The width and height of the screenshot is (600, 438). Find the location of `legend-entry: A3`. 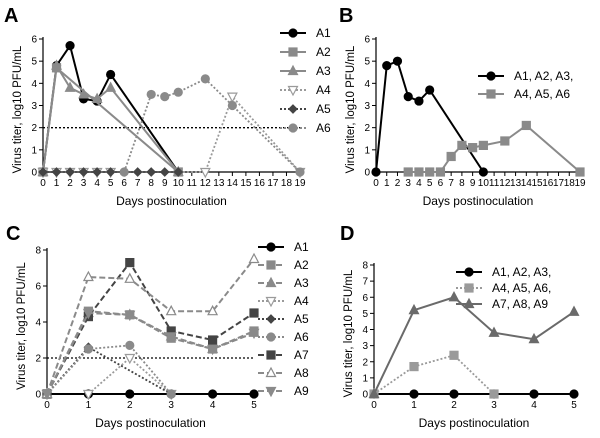

legend-entry: A3 is located at coordinates (283, 283).